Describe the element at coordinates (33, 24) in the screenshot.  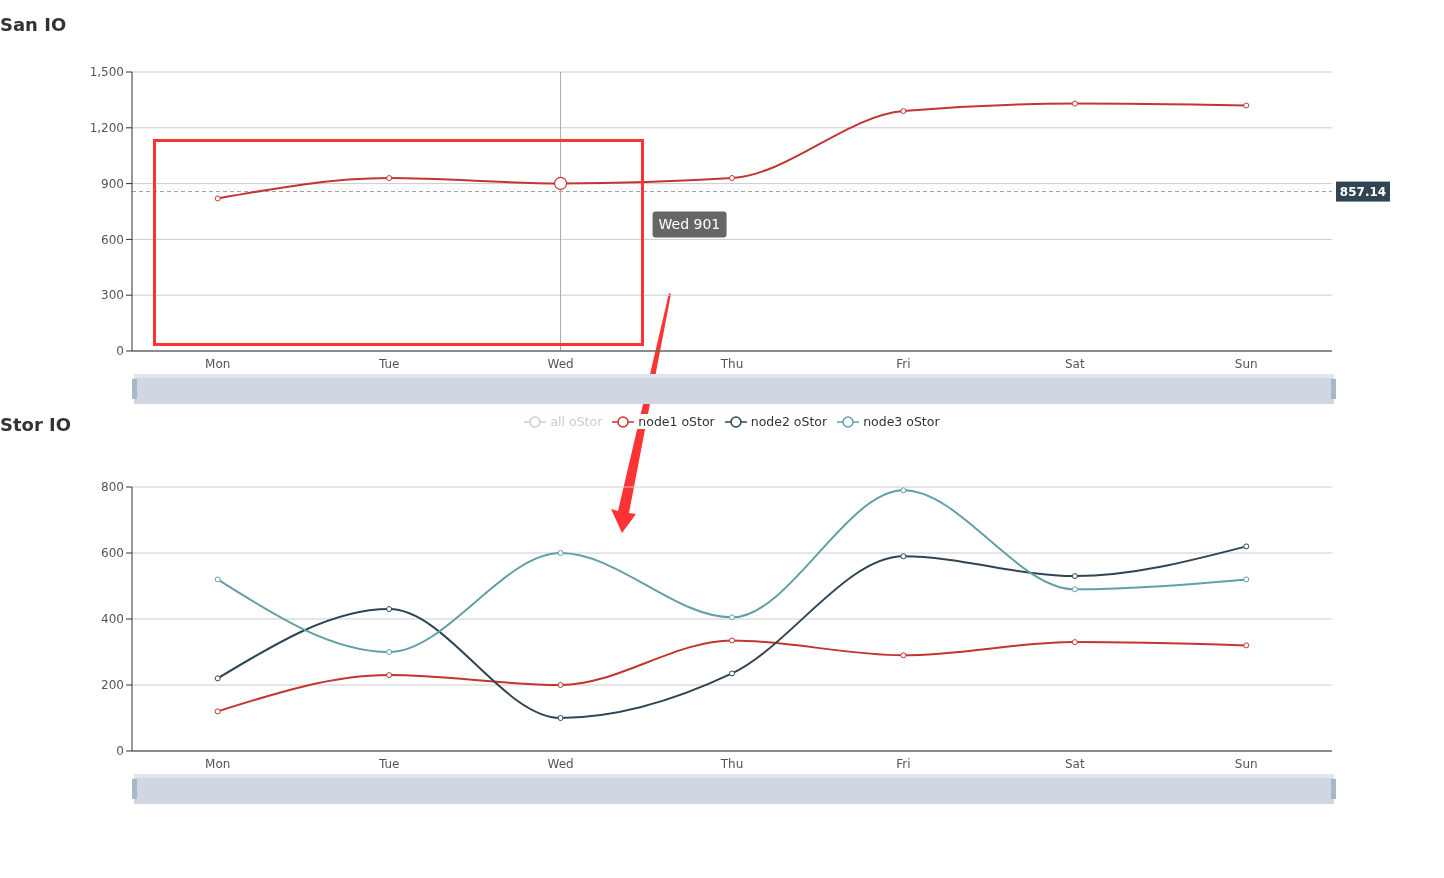
I see `chart-title: San IO` at that location.